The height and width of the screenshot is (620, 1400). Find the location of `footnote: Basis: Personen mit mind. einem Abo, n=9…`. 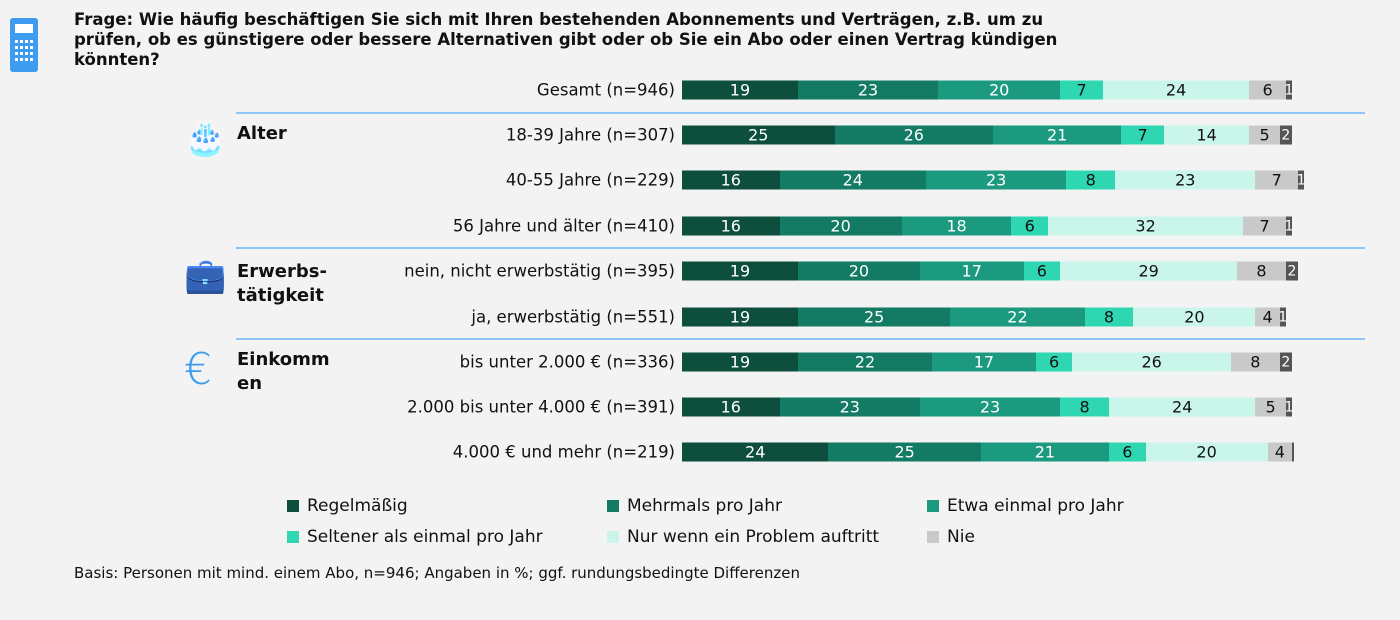

footnote: Basis: Personen mit mind. einem Abo, n=9… is located at coordinates (437, 573).